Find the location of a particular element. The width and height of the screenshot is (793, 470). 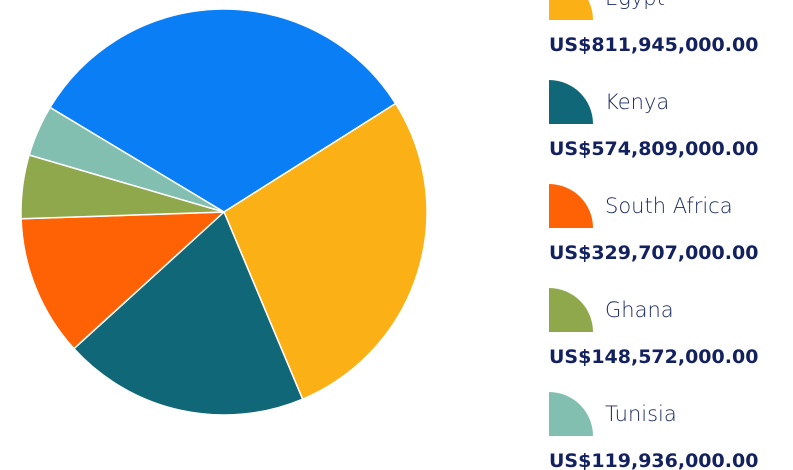

legend-label: Ghana is located at coordinates (639, 310).